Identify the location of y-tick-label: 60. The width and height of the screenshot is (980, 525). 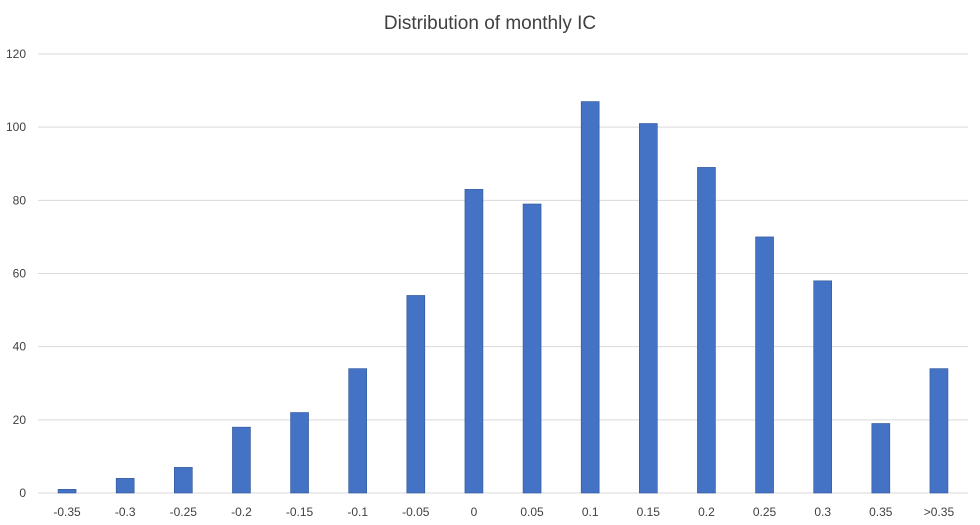
(20, 274).